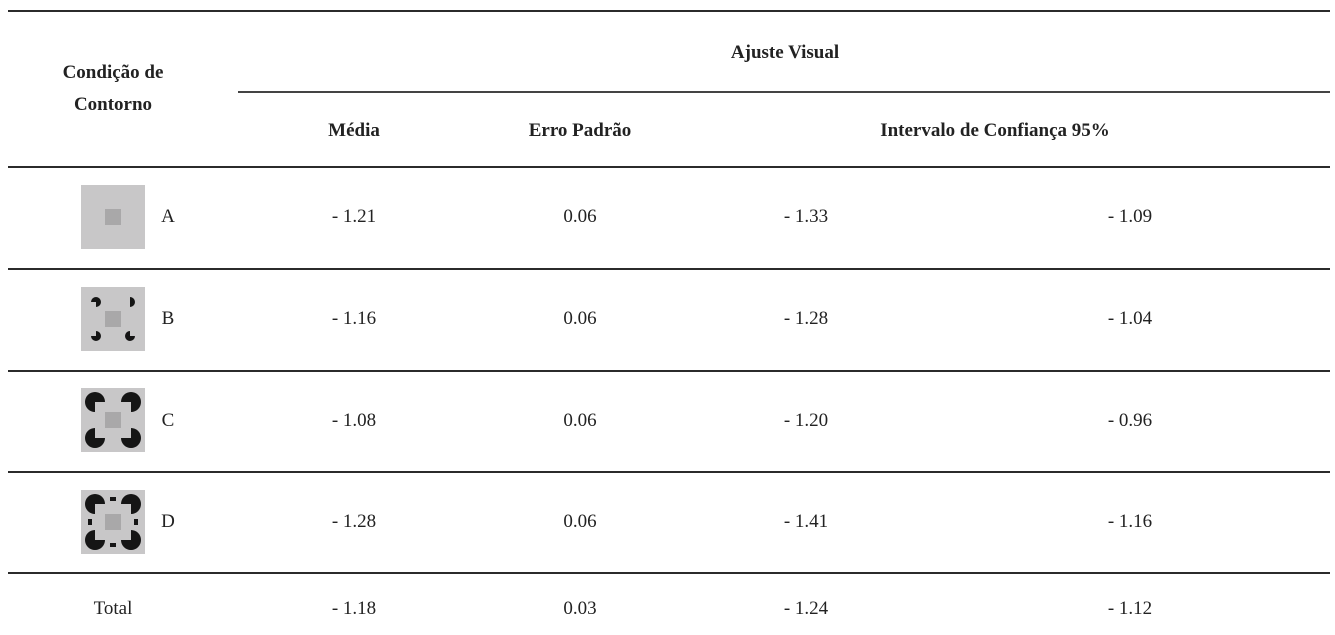 The width and height of the screenshot is (1335, 635). What do you see at coordinates (785, 52) in the screenshot?
I see `group-header-title: Ajuste Visual` at bounding box center [785, 52].